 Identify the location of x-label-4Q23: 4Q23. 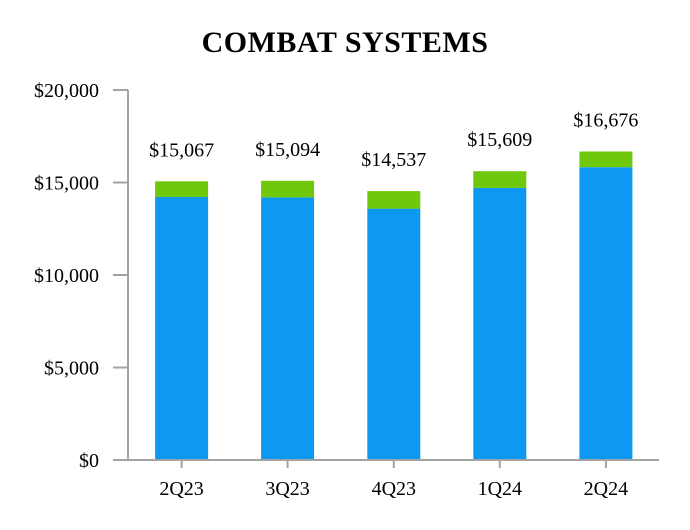
(394, 489).